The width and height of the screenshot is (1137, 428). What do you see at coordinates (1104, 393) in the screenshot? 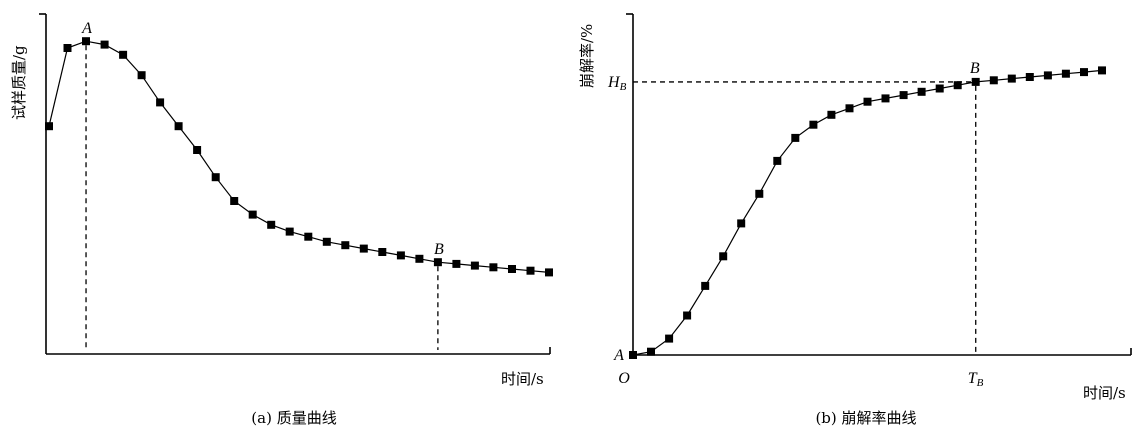
I see `rate-x-axis-label: 时间/s` at bounding box center [1104, 393].